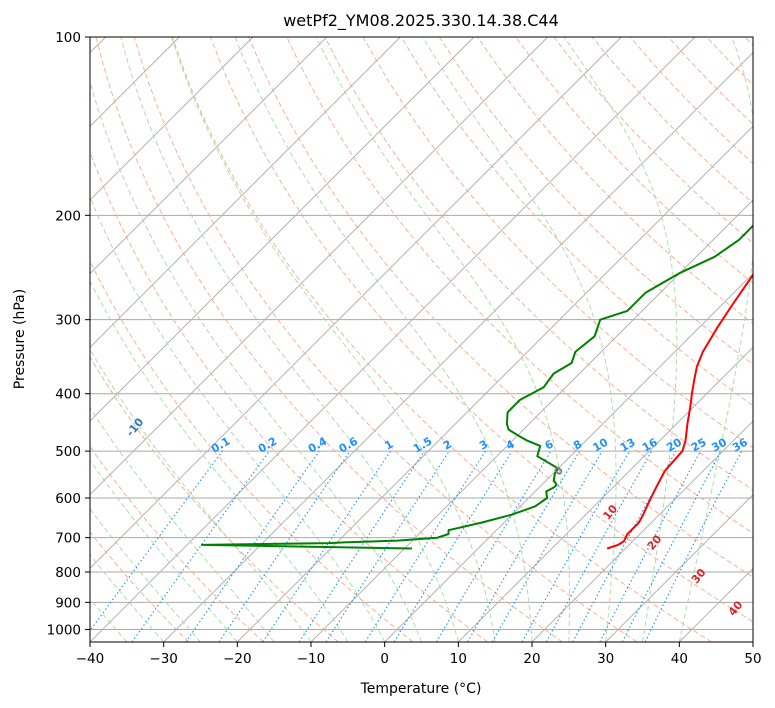 The height and width of the screenshot is (708, 775). Describe the element at coordinates (237, 659) in the screenshot. I see `x-tick-label: −20` at that location.